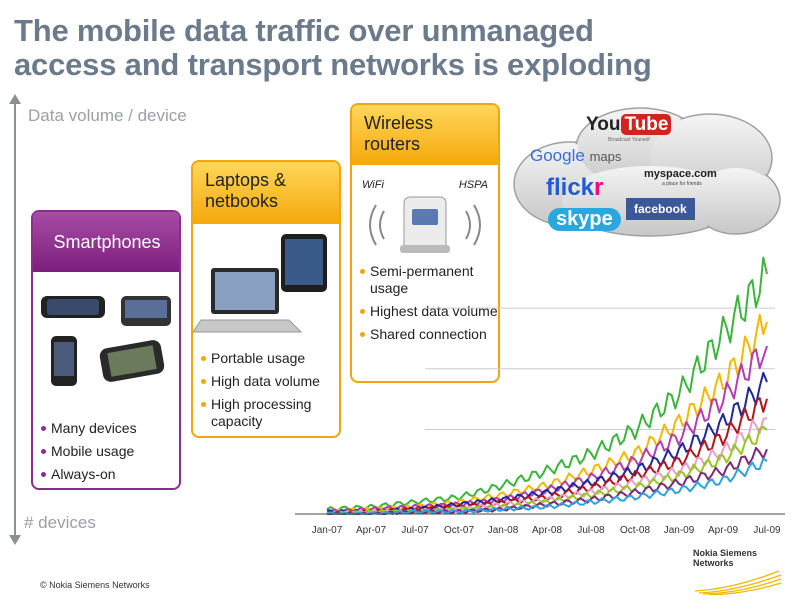 This screenshot has width=797, height=600. What do you see at coordinates (269, 413) in the screenshot?
I see `list-item: High processing capacity` at bounding box center [269, 413].